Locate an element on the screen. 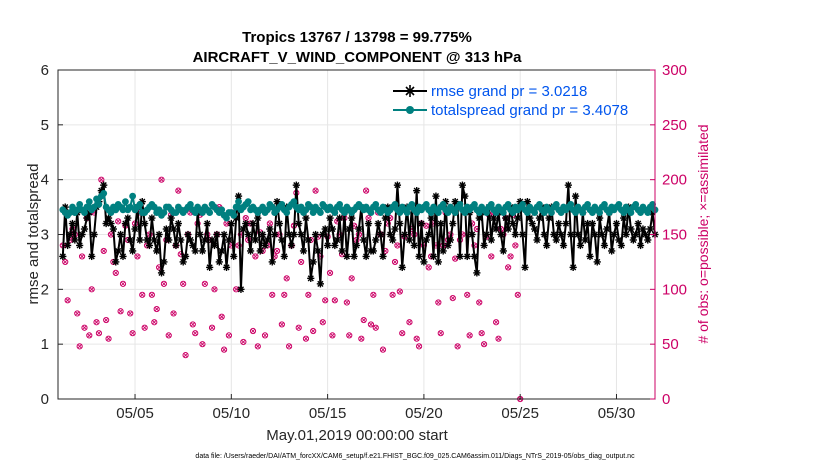  legend-spread-label: totalspread grand pr = 3.4078 is located at coordinates (529, 110).